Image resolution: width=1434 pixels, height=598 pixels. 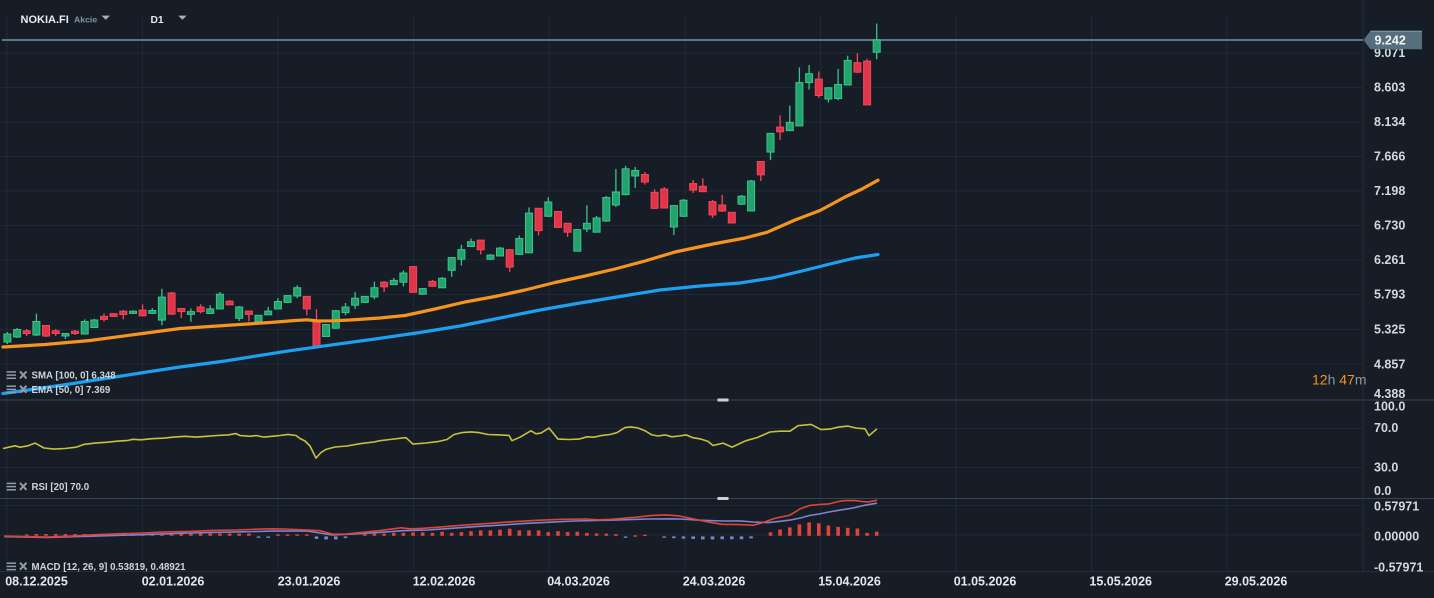 I want to click on svg-text: 08.12.2025, so click(x=36, y=582).